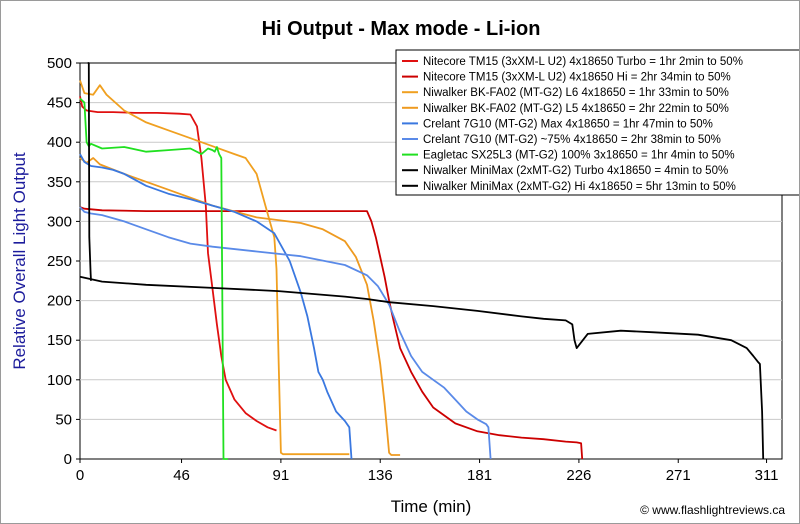 This screenshot has width=800, height=524. What do you see at coordinates (59, 301) in the screenshot?
I see `y-tick-label: 200` at bounding box center [59, 301].